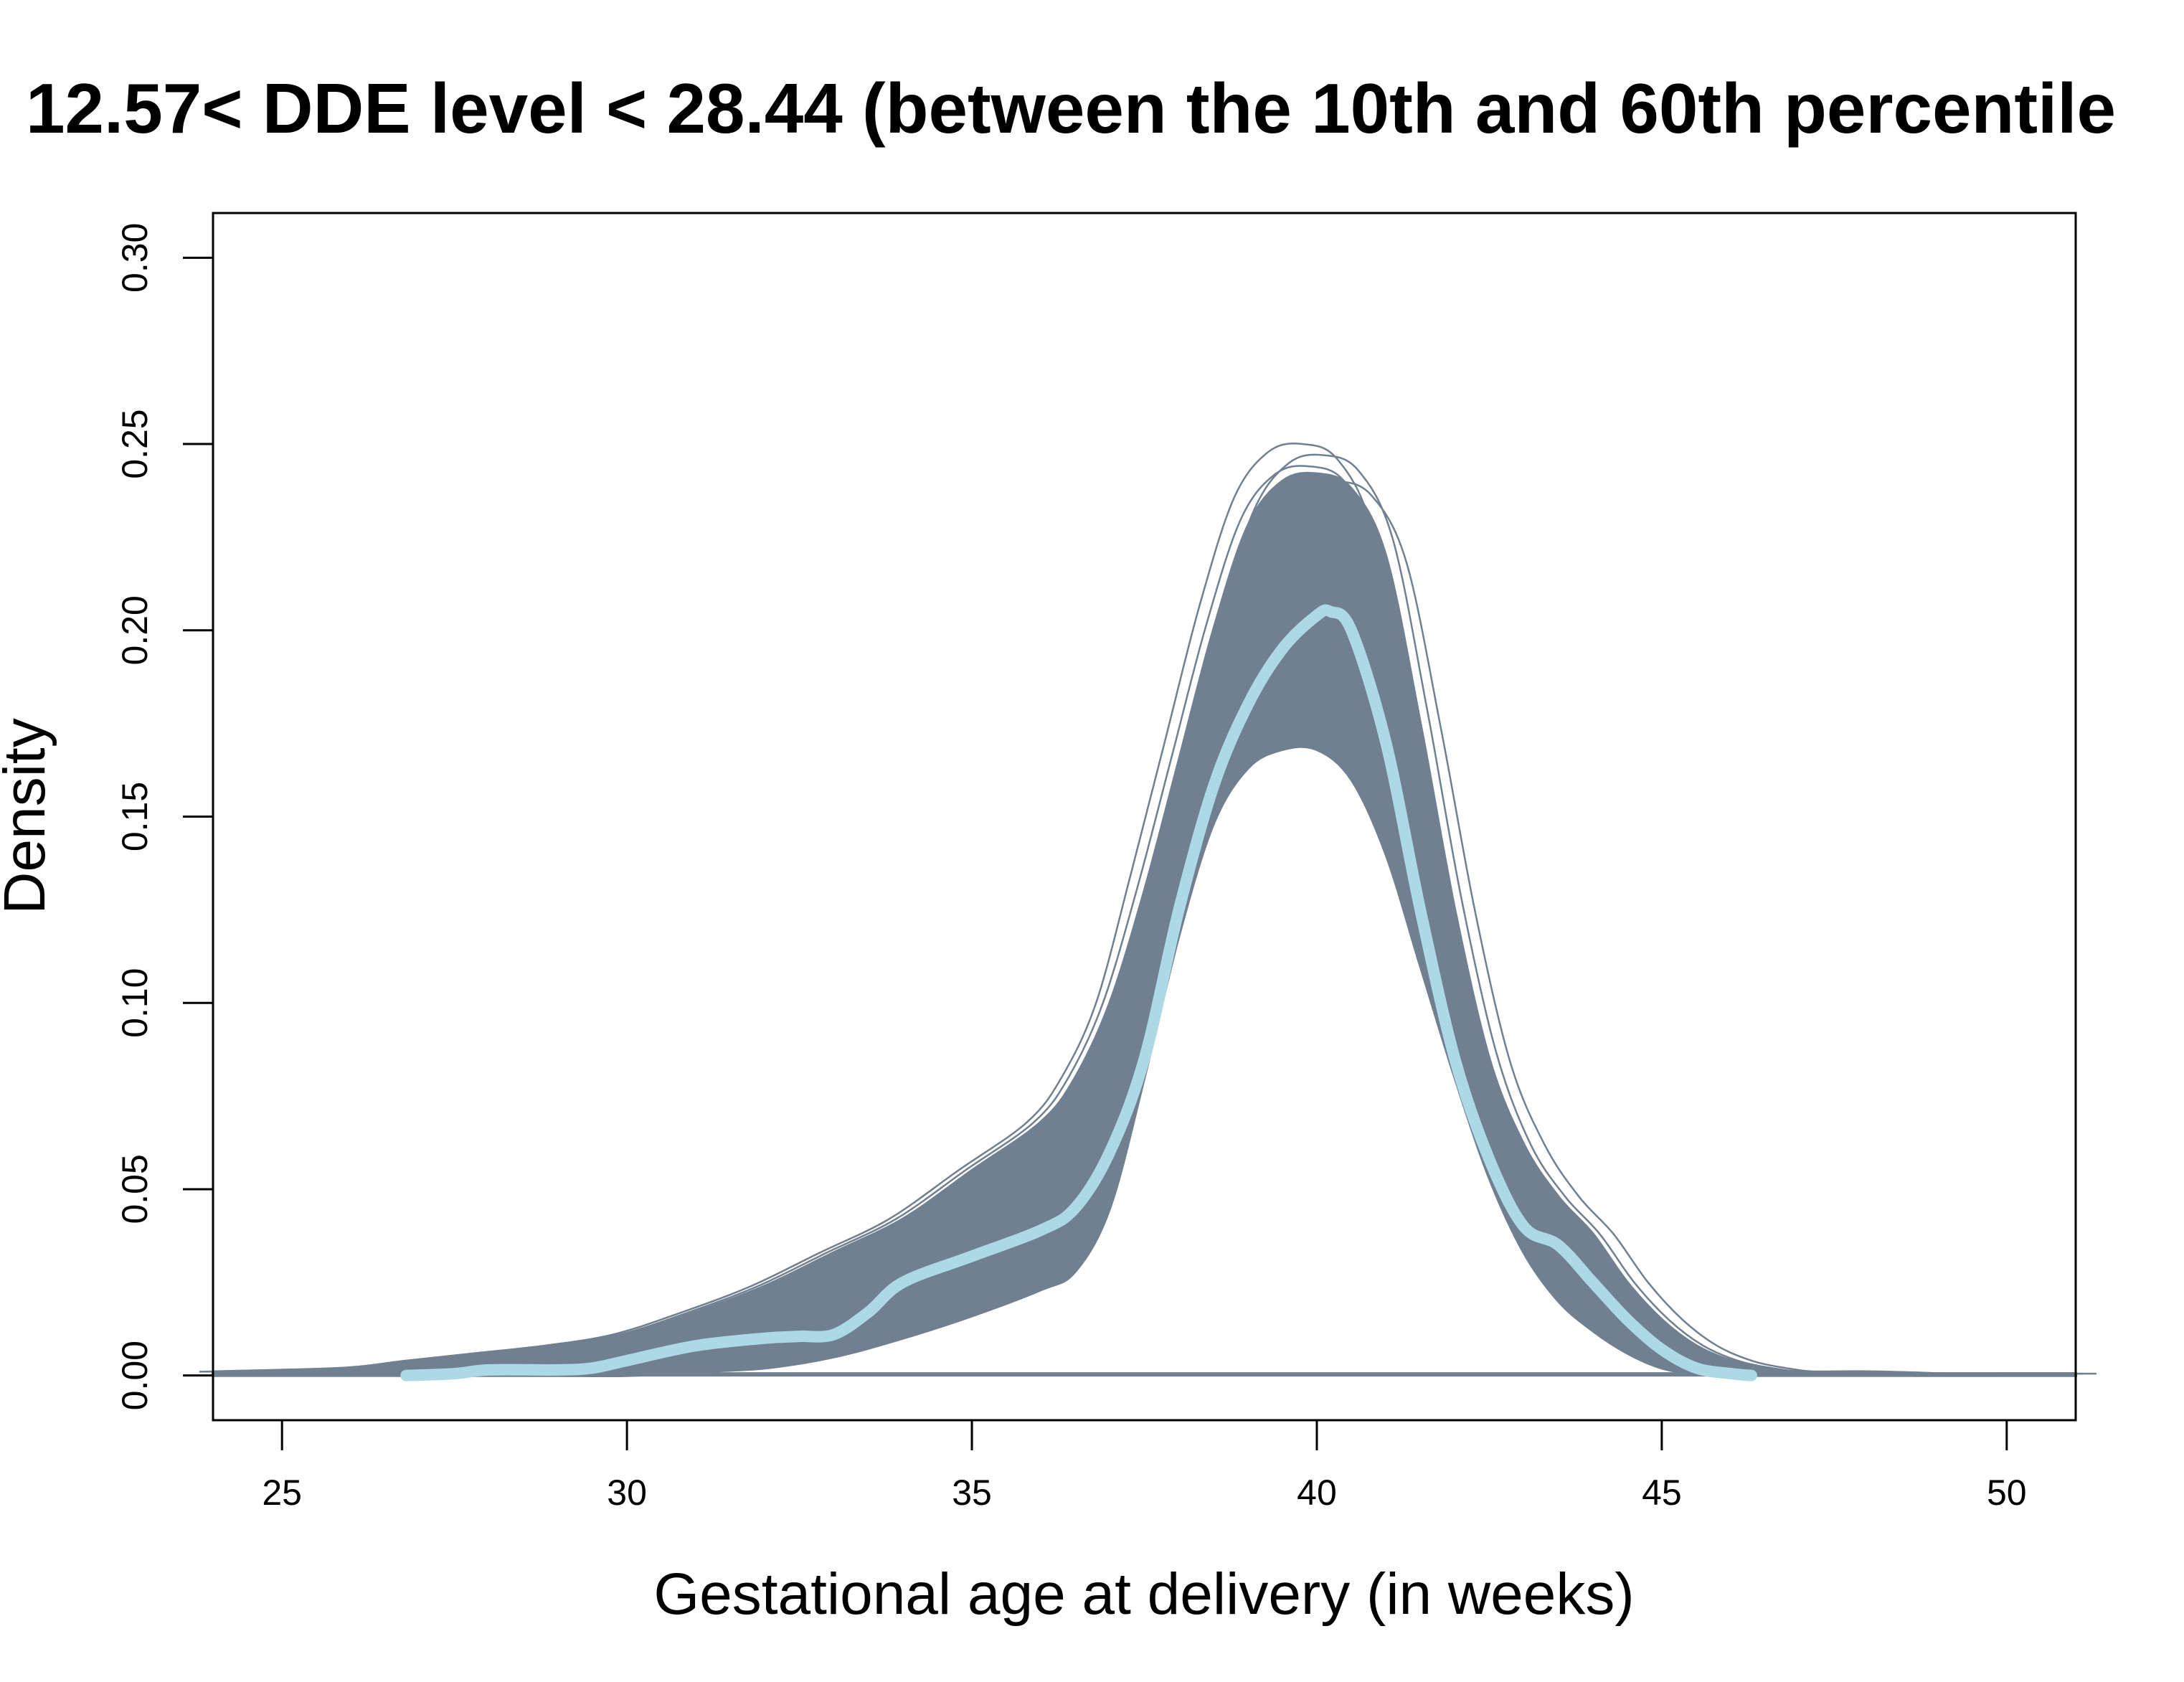 This screenshot has width=2184, height=1682. What do you see at coordinates (1143, 1594) in the screenshot?
I see `x-axis-label: Gestational age at delivery (in weeks)` at bounding box center [1143, 1594].